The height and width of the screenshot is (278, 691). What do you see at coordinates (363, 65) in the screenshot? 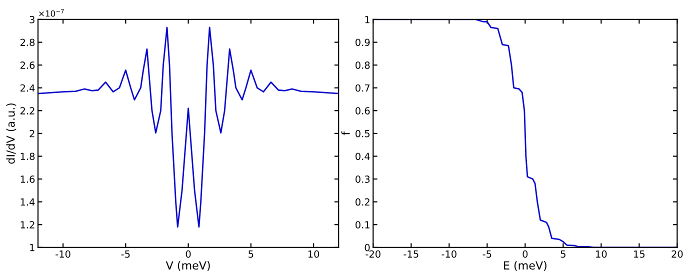
I see `y-tick-label: 0.8` at bounding box center [363, 65].